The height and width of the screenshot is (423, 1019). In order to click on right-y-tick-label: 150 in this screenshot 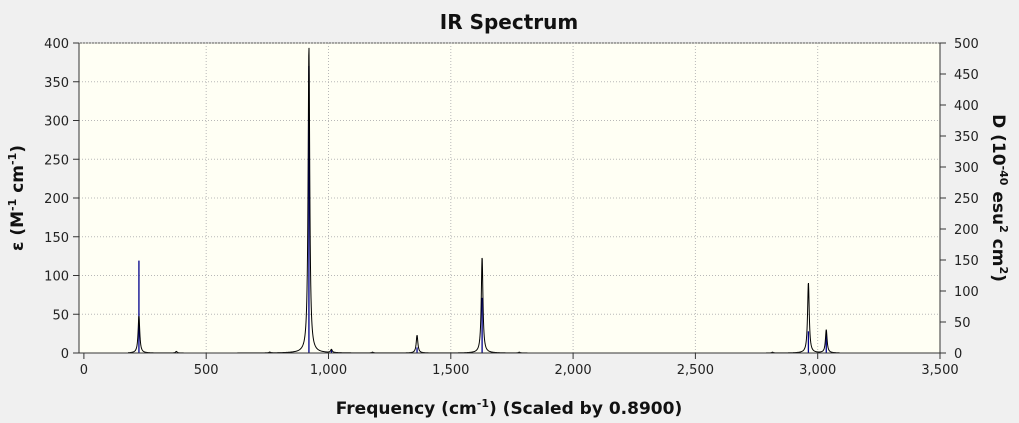, I will do `click(966, 261)`.